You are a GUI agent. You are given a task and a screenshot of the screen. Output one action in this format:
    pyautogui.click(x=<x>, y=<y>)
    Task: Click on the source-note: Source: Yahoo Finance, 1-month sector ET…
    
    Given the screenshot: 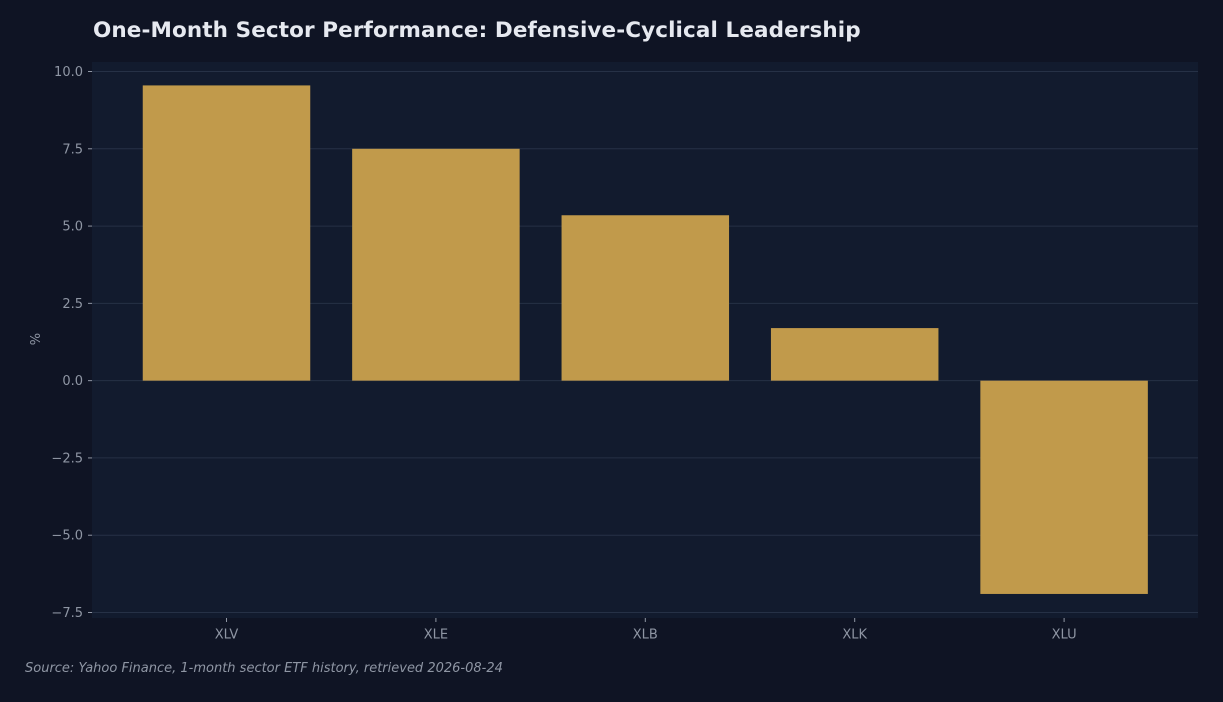 What is the action you would take?
    pyautogui.click(x=264, y=668)
    